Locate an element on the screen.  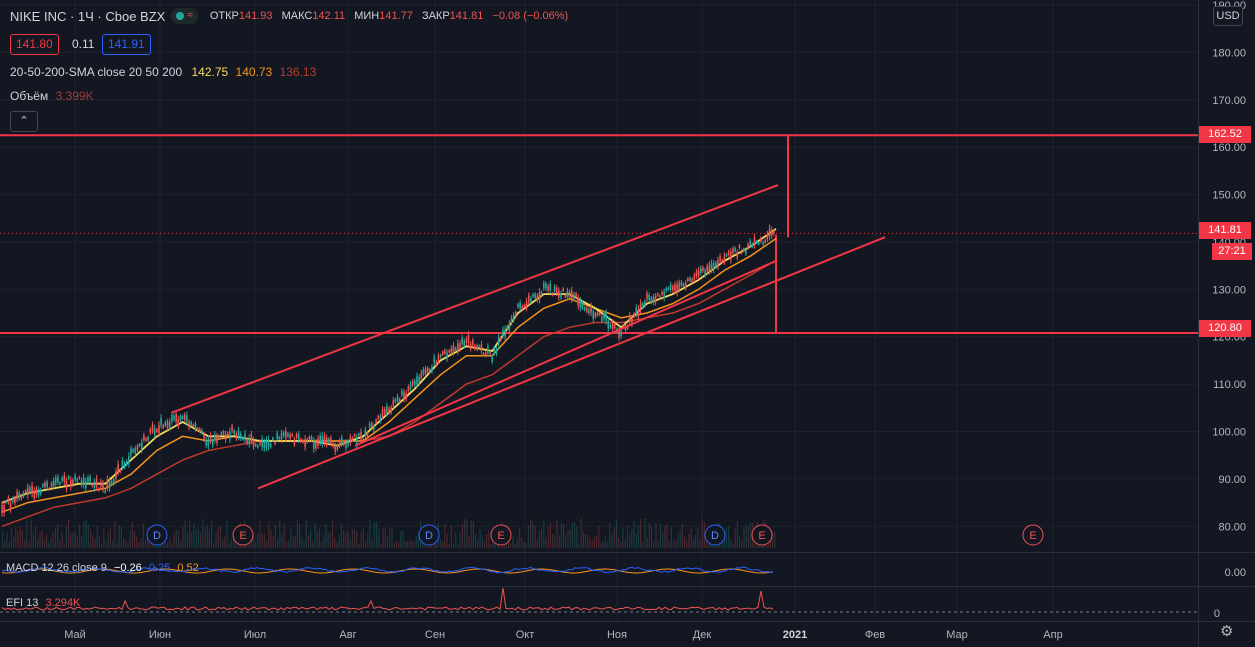
macd-axis-label: 0.00 is located at coordinates (1235, 573).